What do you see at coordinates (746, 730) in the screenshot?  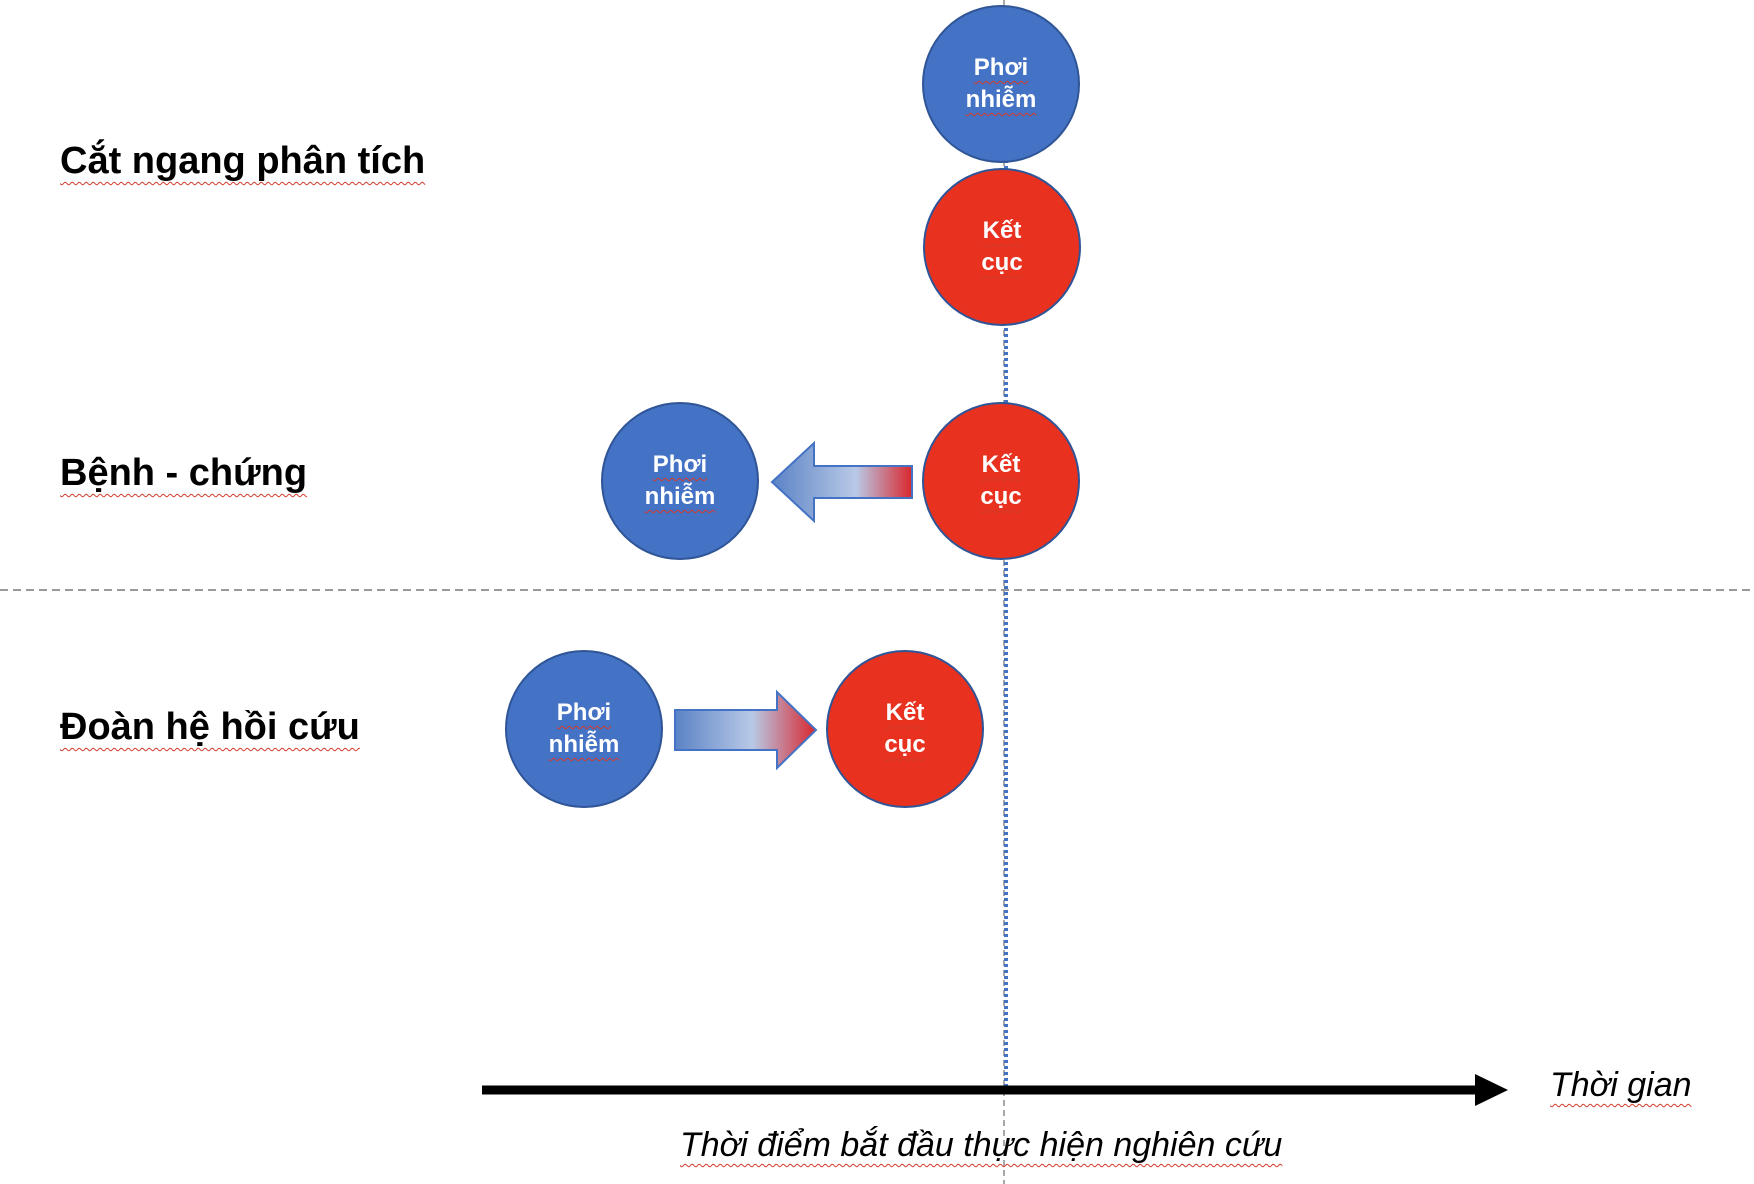 I see `cohort-arrow-icon` at bounding box center [746, 730].